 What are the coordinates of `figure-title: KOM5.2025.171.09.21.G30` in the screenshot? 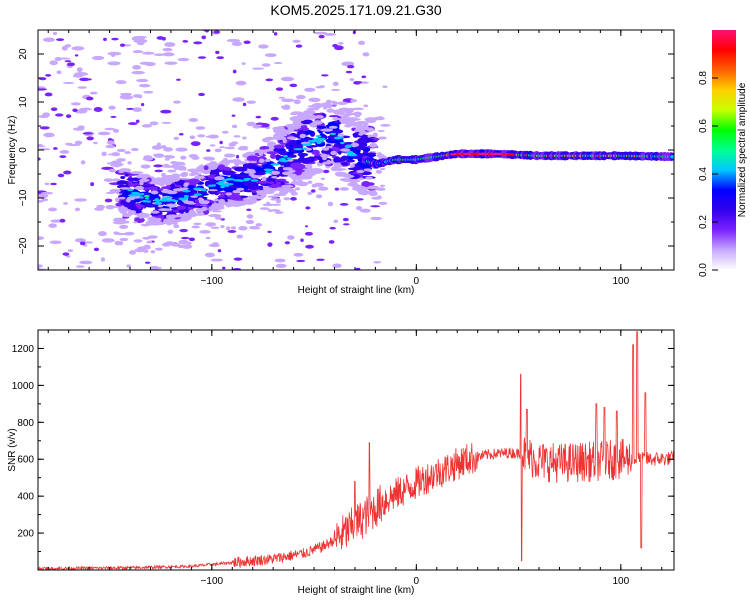 It's located at (355, 10).